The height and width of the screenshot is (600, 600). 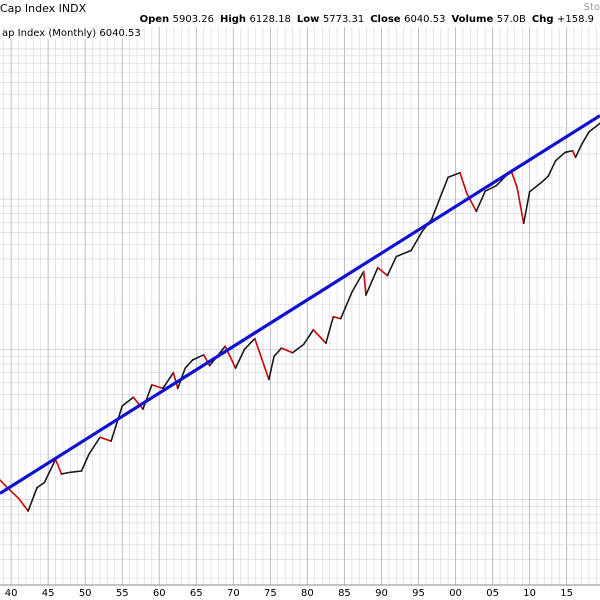 I want to click on x-tick-label: 65, so click(x=196, y=593).